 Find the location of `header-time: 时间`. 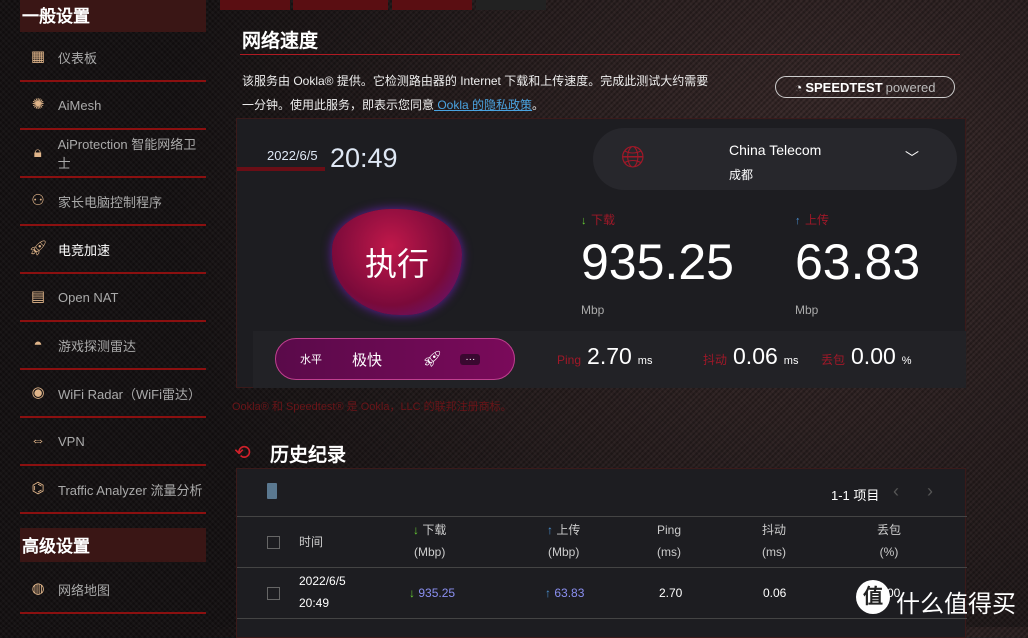

header-time: 时间 is located at coordinates (311, 542).